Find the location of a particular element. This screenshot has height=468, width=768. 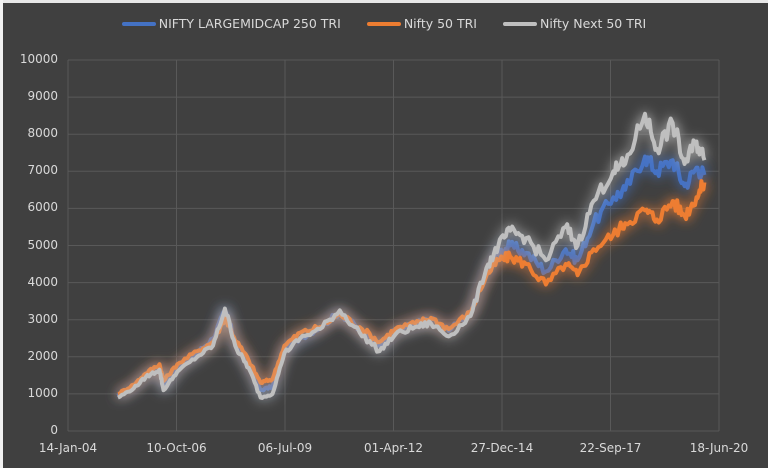

x-tick-label: 06-Jul-09 is located at coordinates (285, 448).